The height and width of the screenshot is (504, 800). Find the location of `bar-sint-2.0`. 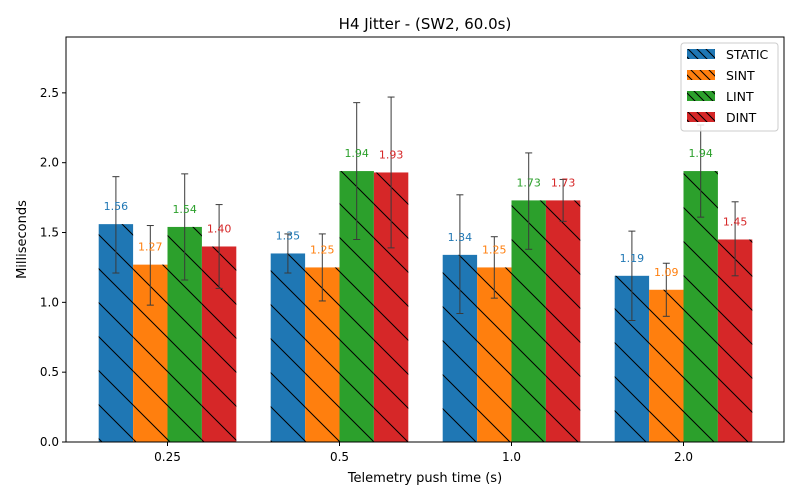

bar-sint-2.0 is located at coordinates (666, 365).